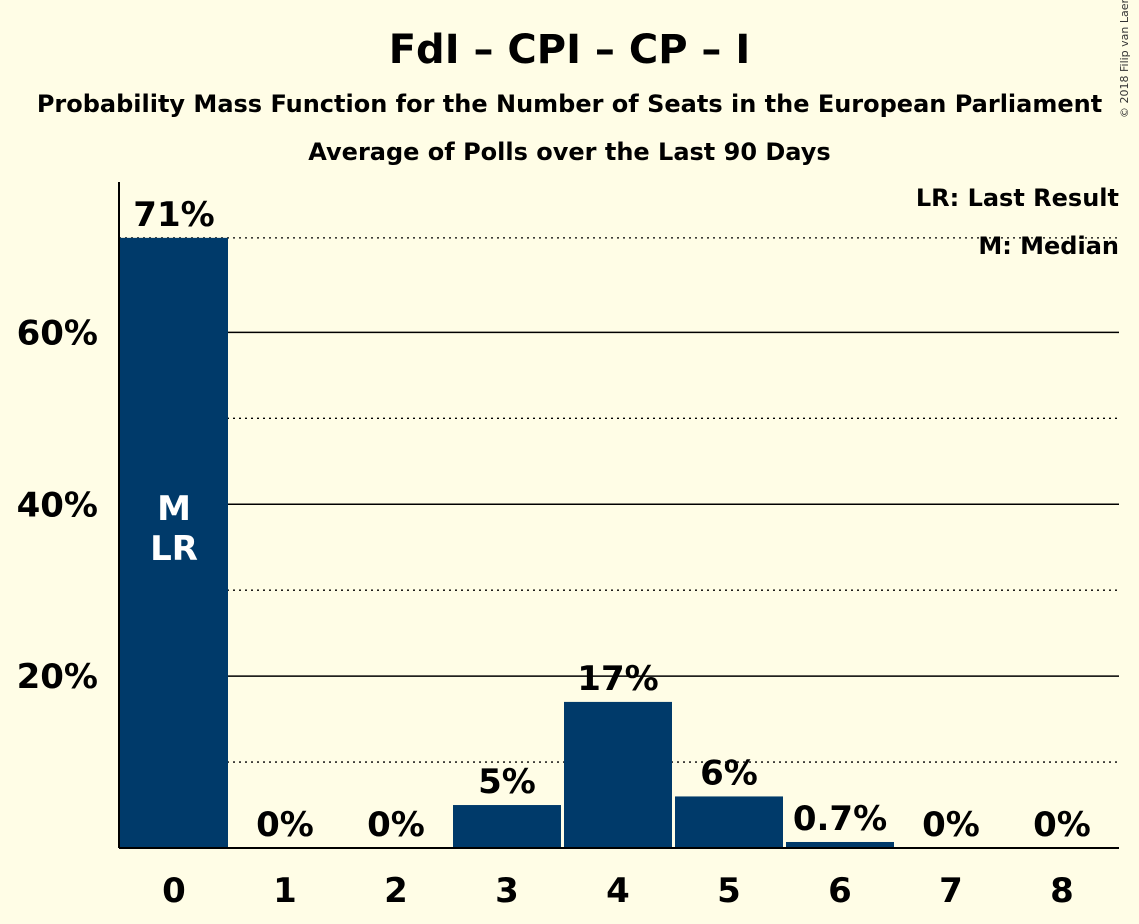 This screenshot has width=1139, height=924. I want to click on legend-last-result: LR: Last Result, so click(1017, 198).